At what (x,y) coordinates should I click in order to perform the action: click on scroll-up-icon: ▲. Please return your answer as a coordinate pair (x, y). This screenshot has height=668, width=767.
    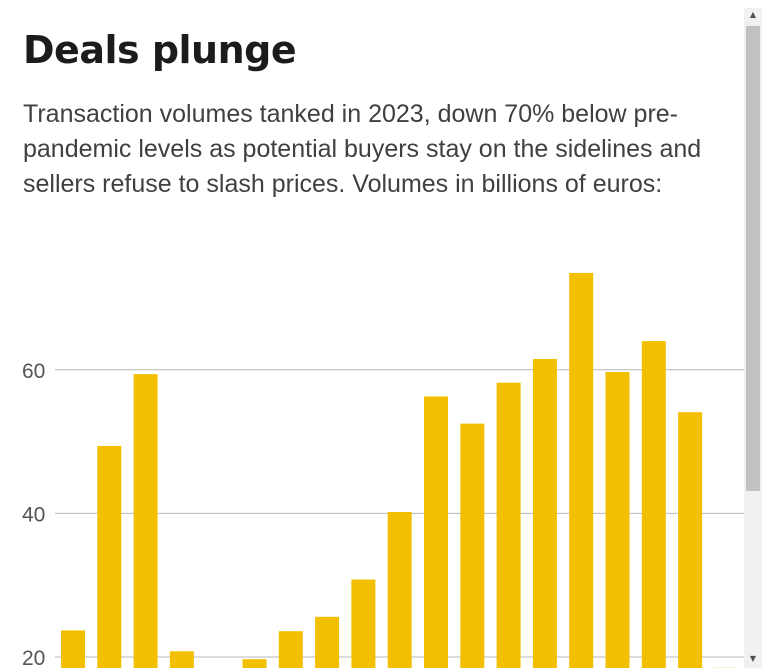
    Looking at the image, I should click on (753, 14).